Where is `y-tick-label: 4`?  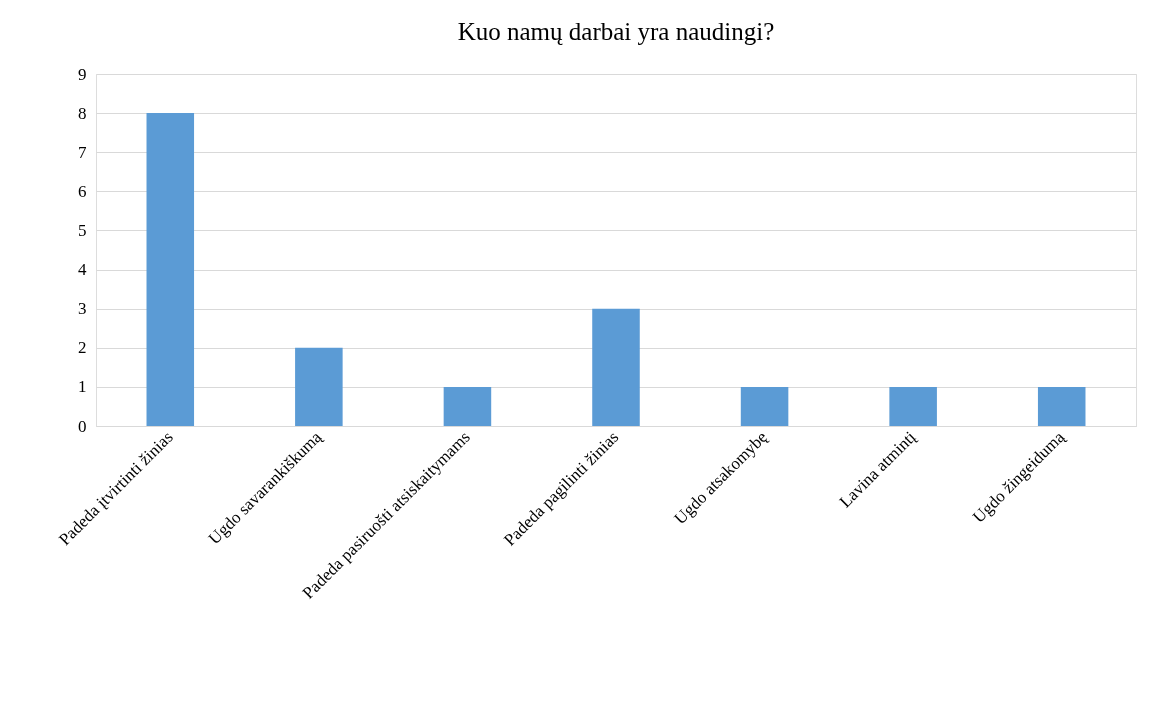
y-tick-label: 4 is located at coordinates (82, 270).